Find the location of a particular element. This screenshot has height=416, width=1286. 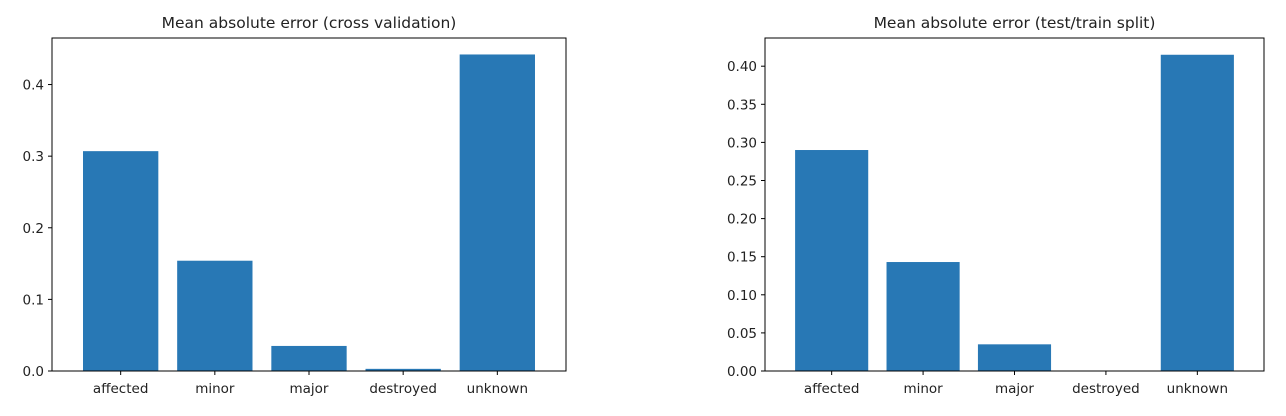

y-tick-label: 0.4 is located at coordinates (33, 86).